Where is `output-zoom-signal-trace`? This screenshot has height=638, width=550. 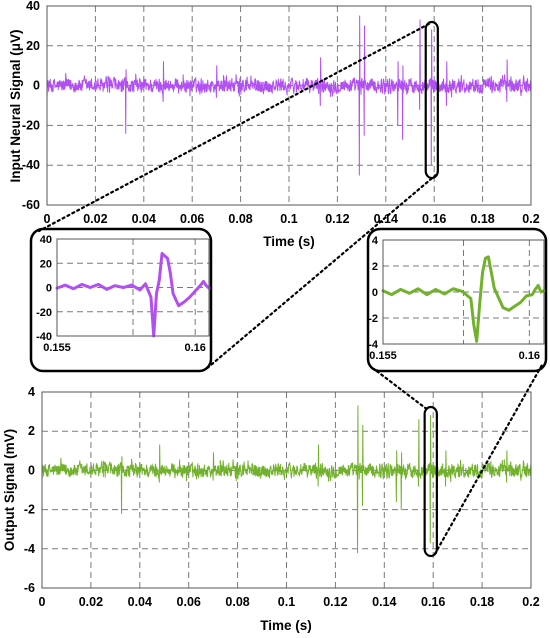
output-zoom-signal-trace is located at coordinates (463, 299).